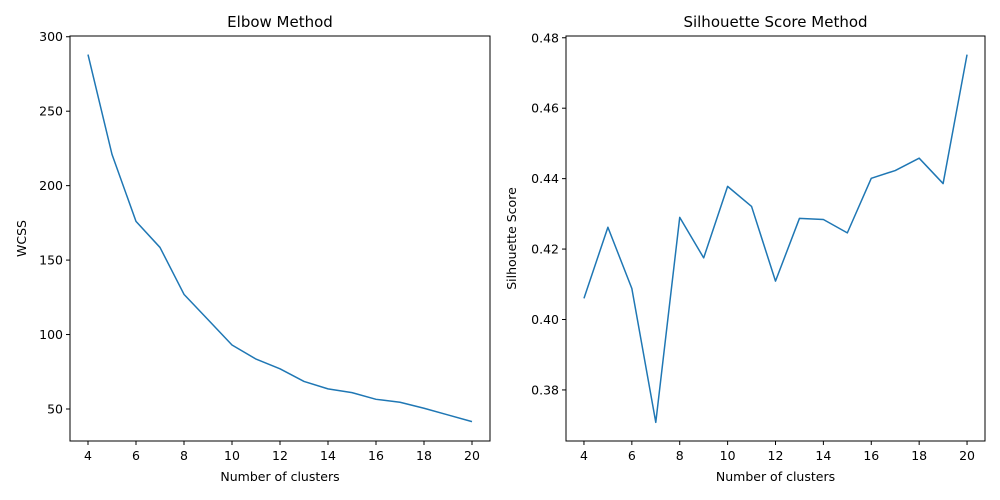  Describe the element at coordinates (776, 455) in the screenshot. I see `silhouette-x-tick-label: 12` at that location.